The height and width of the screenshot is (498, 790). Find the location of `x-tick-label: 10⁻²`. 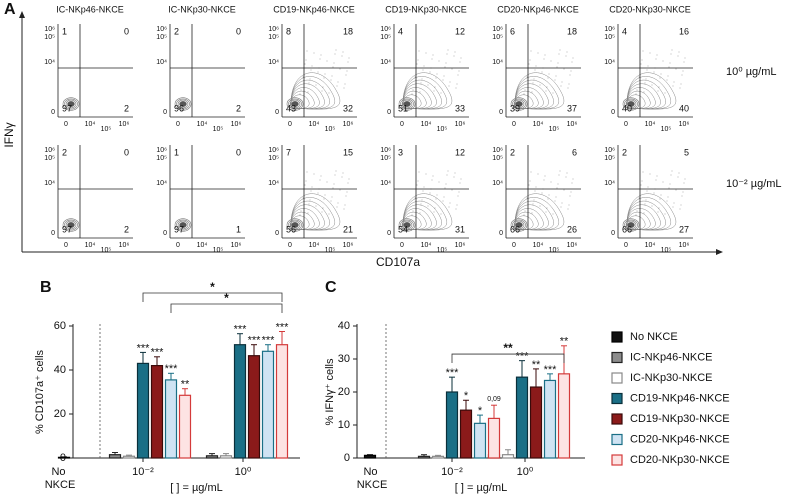

x-tick-label: 10⁻² is located at coordinates (452, 472).